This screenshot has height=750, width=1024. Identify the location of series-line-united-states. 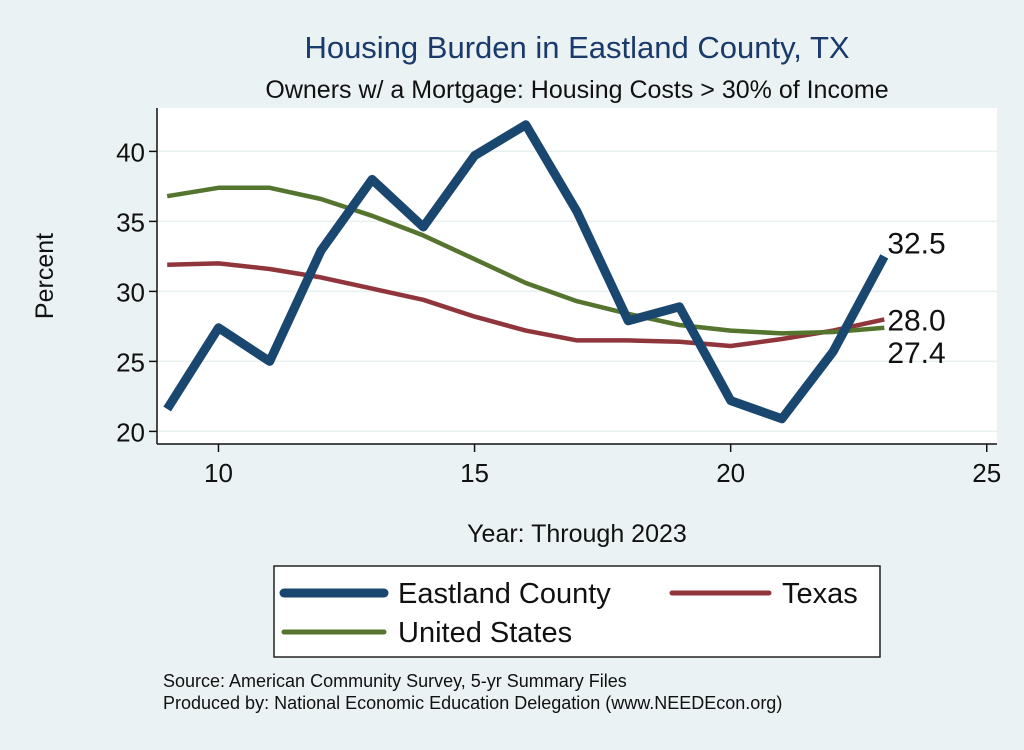
(525, 260).